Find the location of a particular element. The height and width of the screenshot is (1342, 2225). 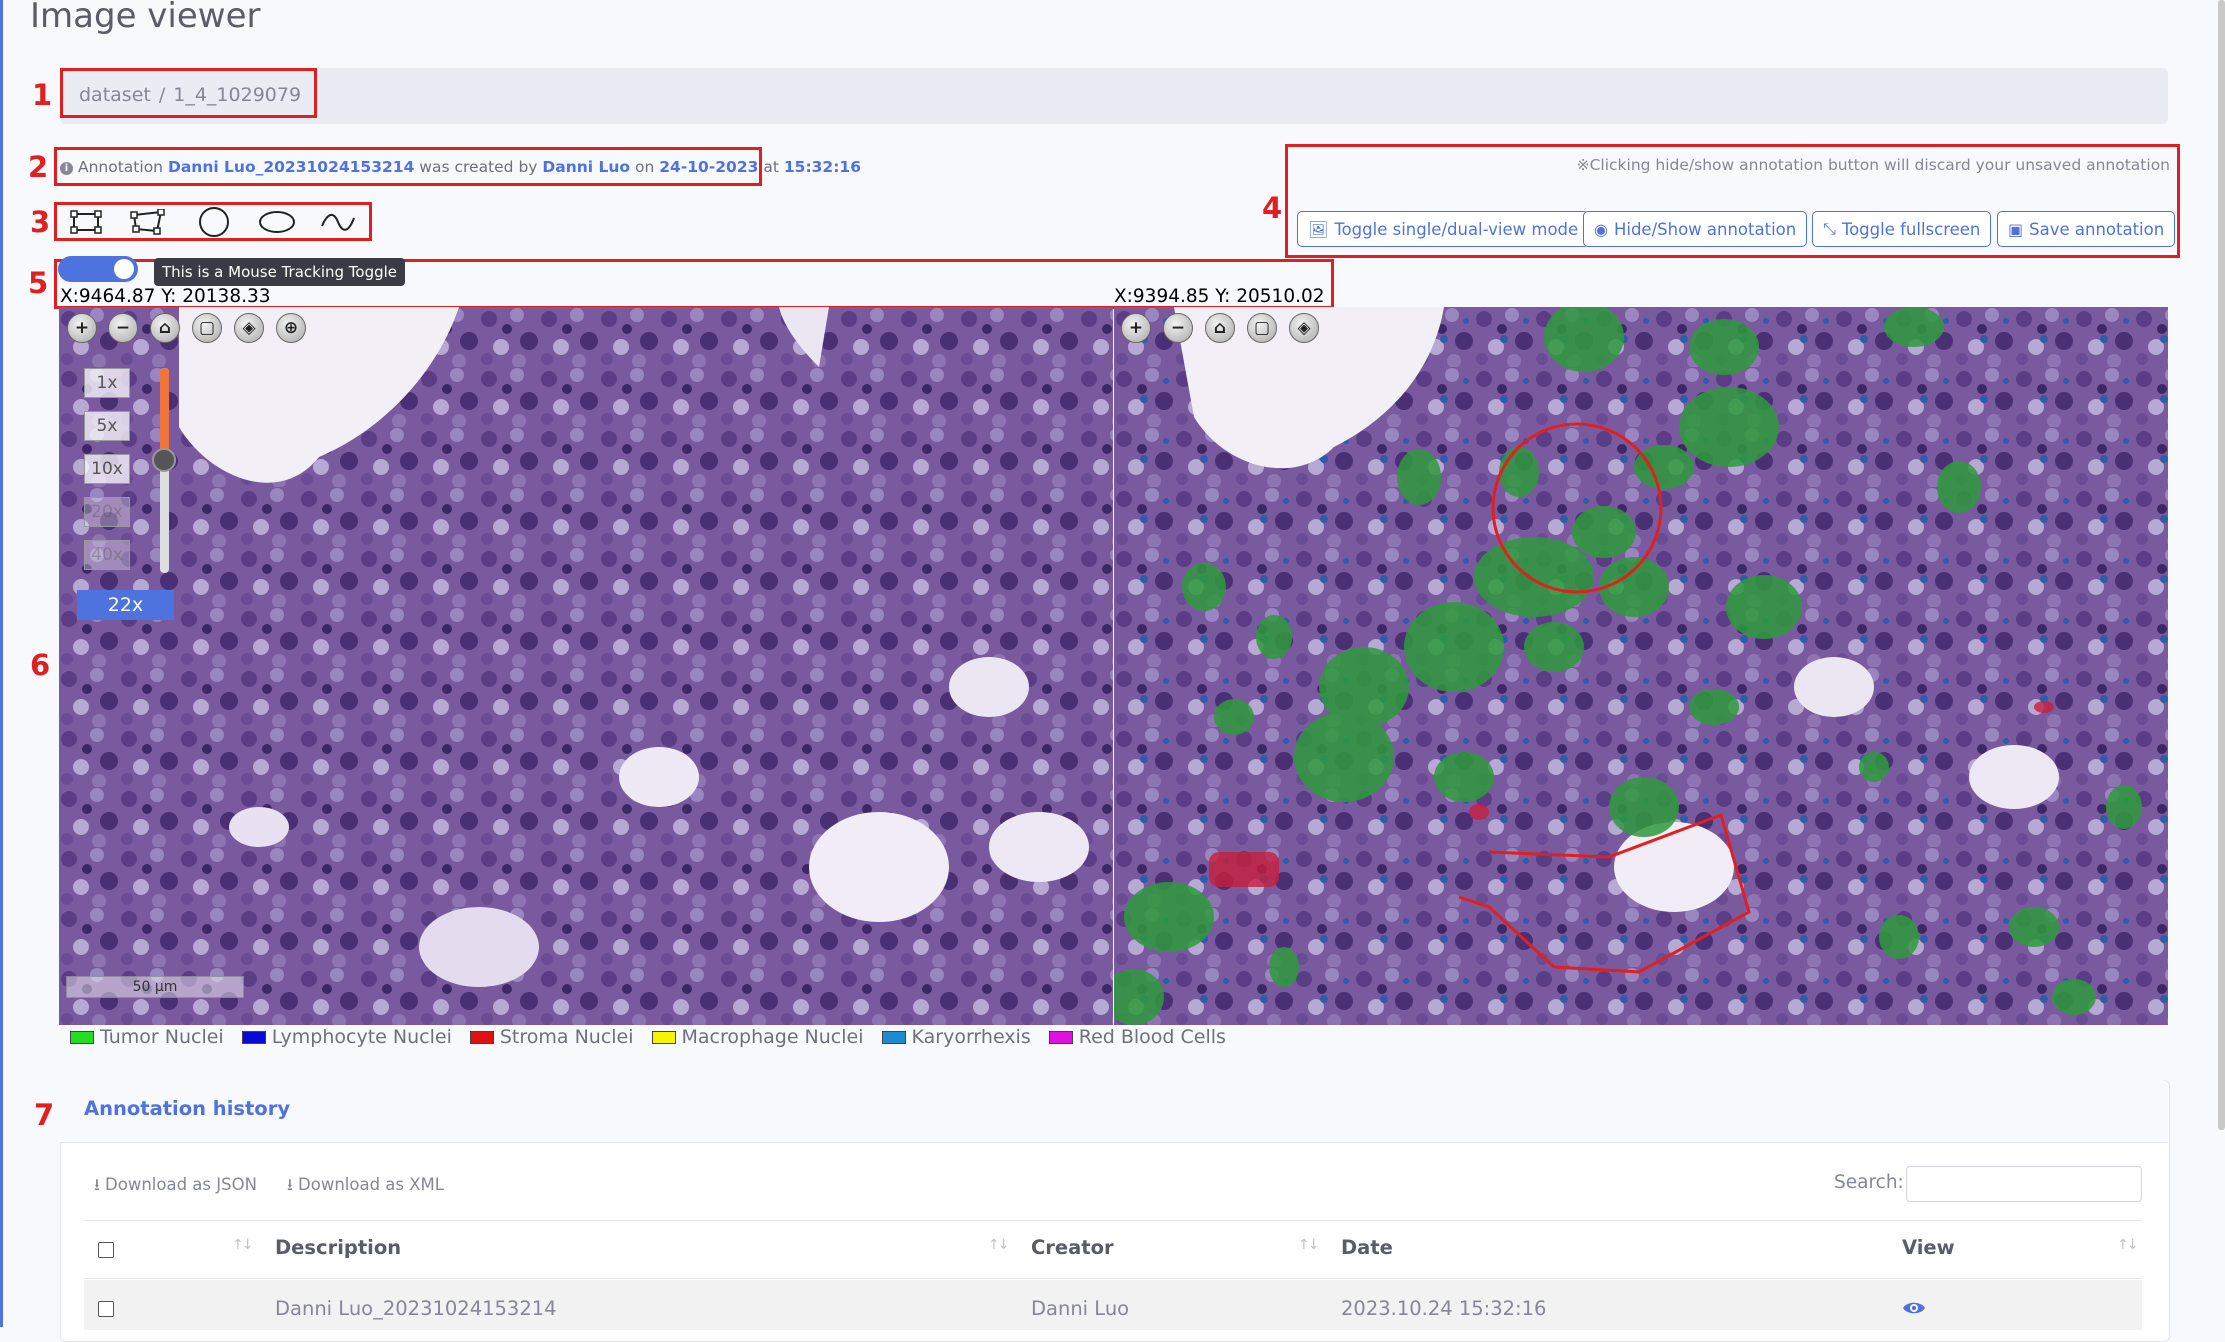

right-layers-button: ◈ is located at coordinates (1304, 328).